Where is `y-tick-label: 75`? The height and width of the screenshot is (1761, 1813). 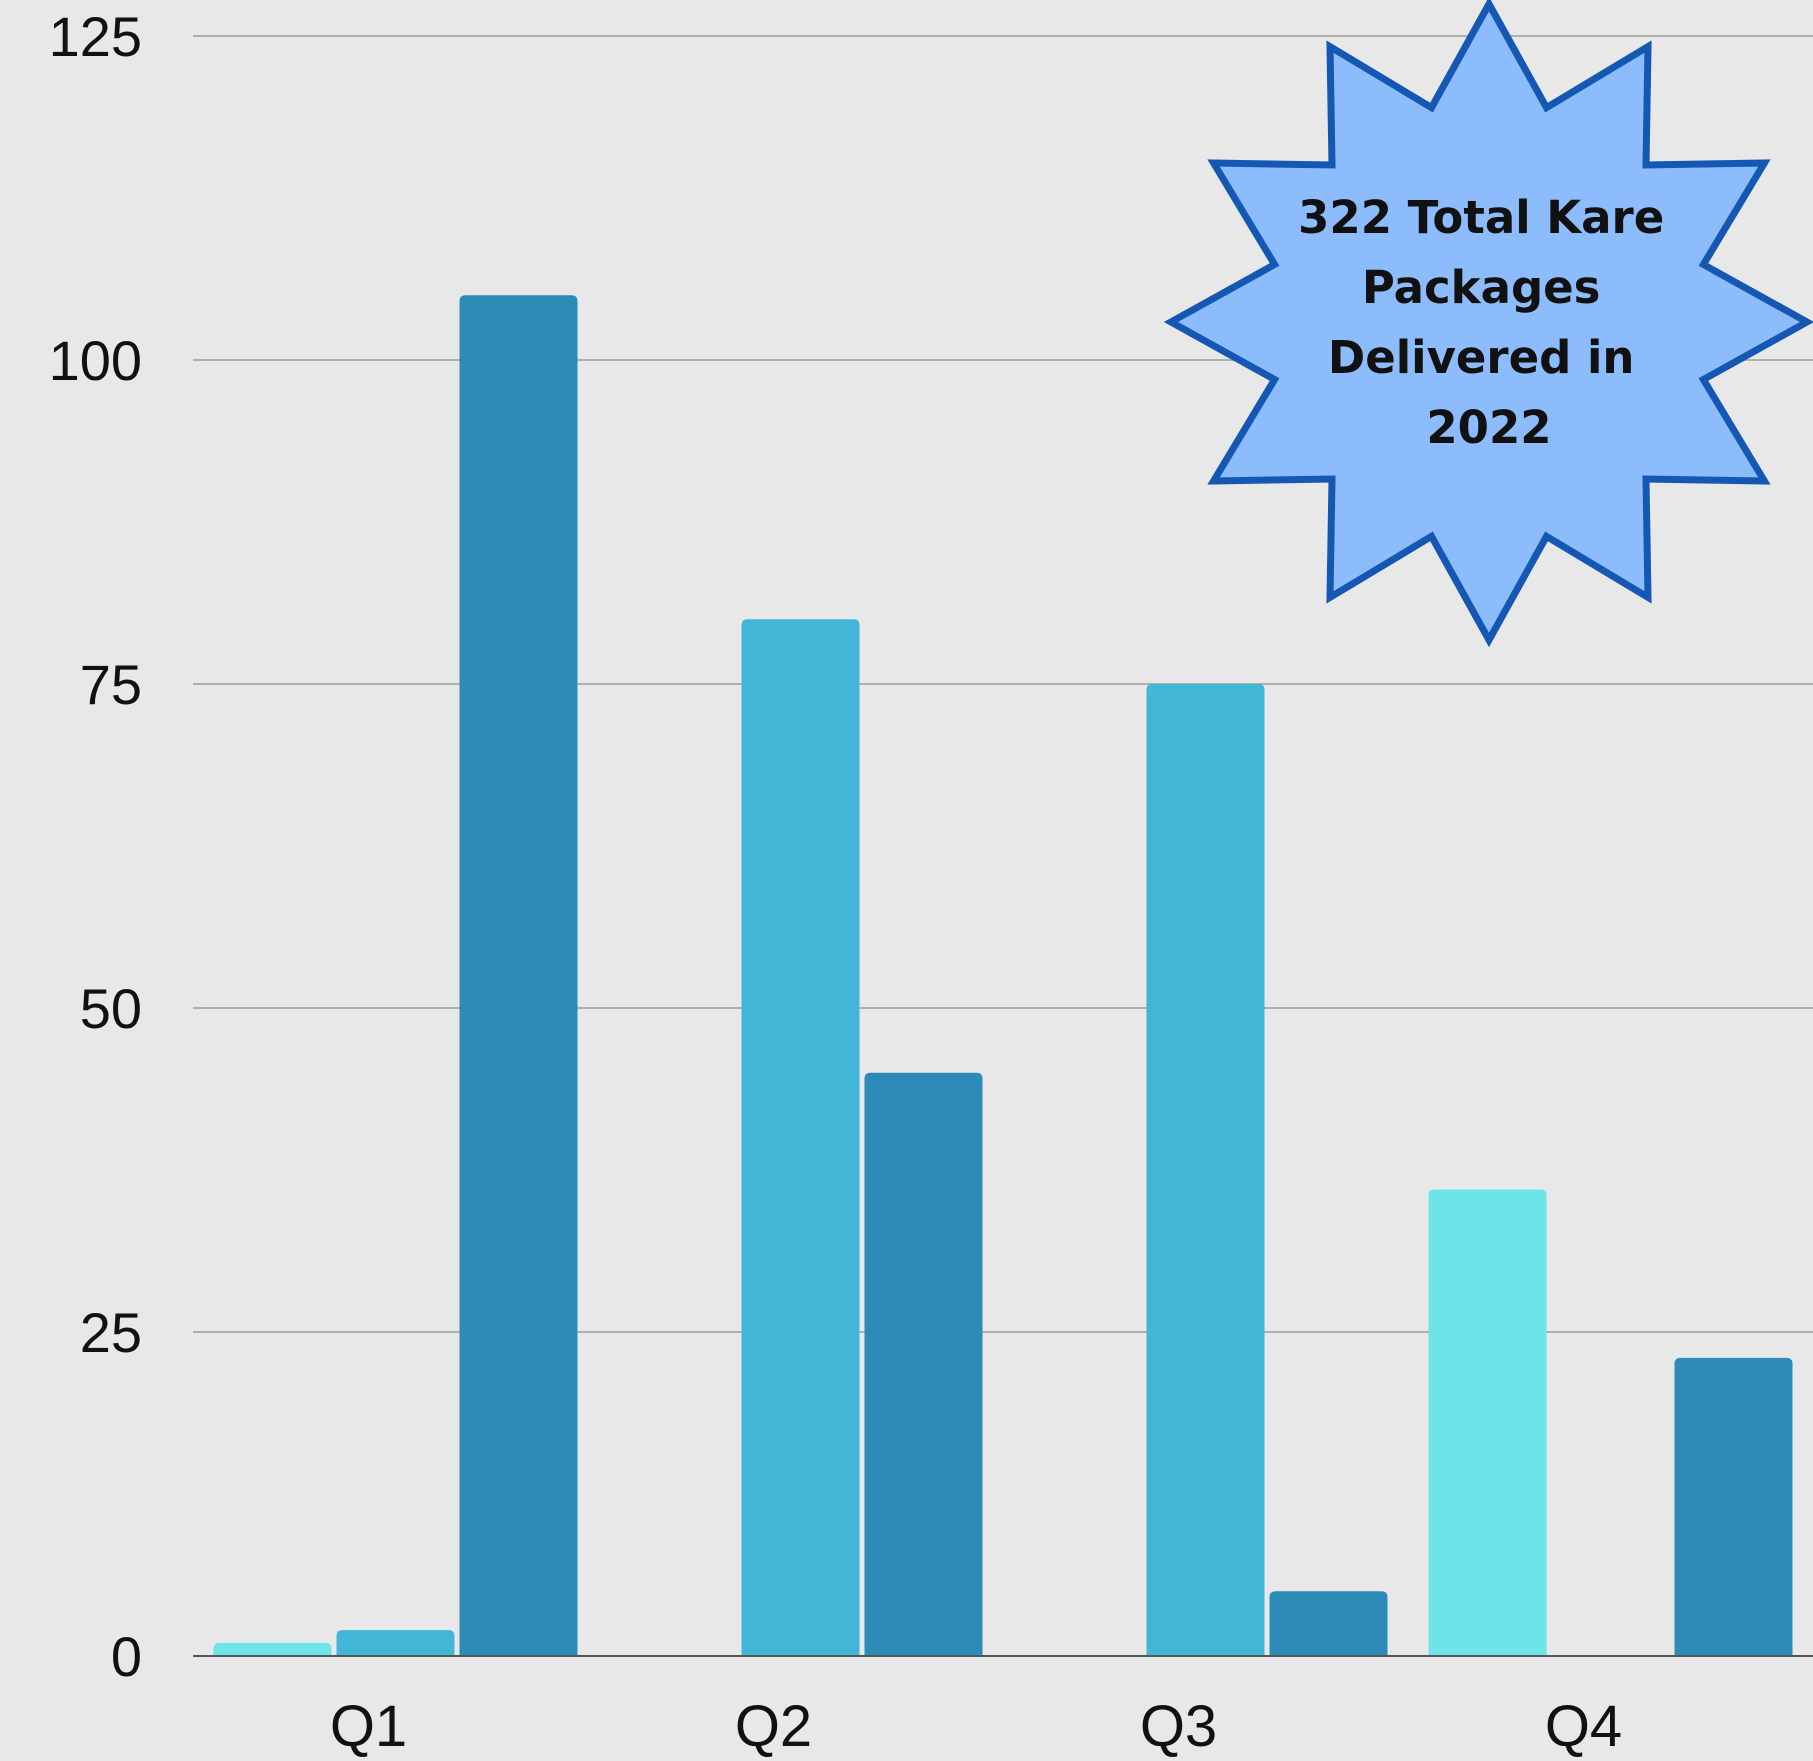
y-tick-label: 75 is located at coordinates (111, 684).